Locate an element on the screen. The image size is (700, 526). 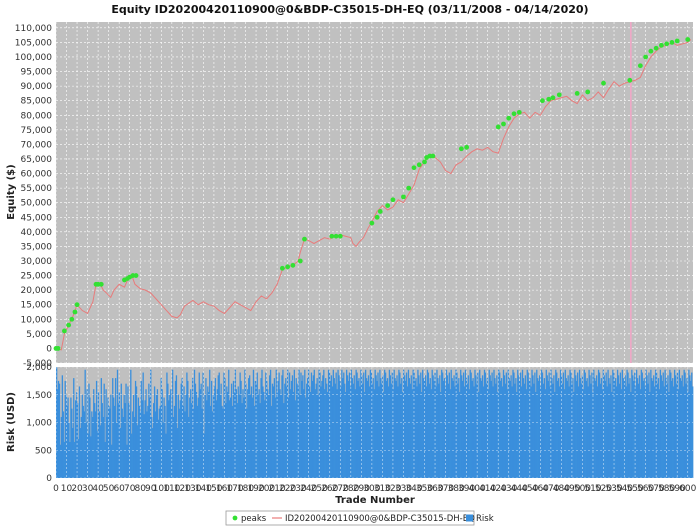
x-axis-title: Trade Number is located at coordinates (375, 500).